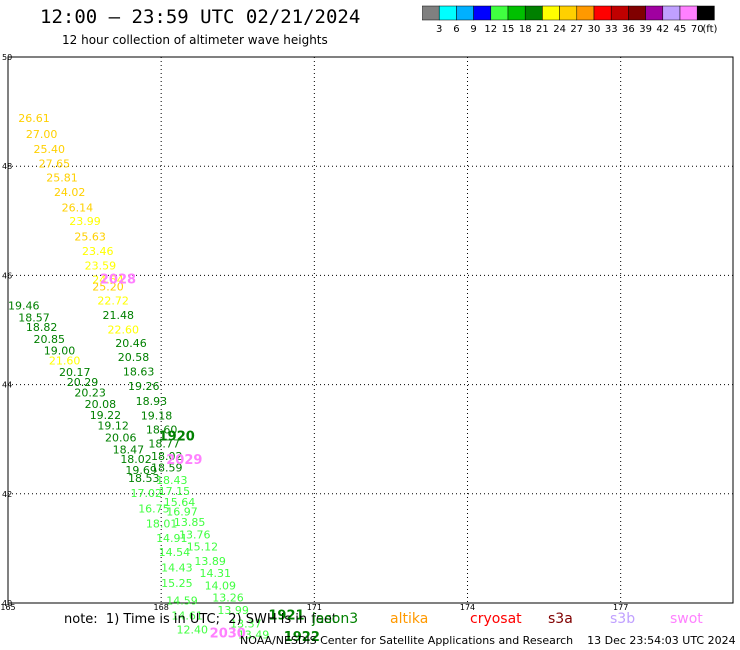 Image resolution: width=740 pixels, height=650 pixels. I want to click on wave-height-value: 13.99, so click(233, 610).